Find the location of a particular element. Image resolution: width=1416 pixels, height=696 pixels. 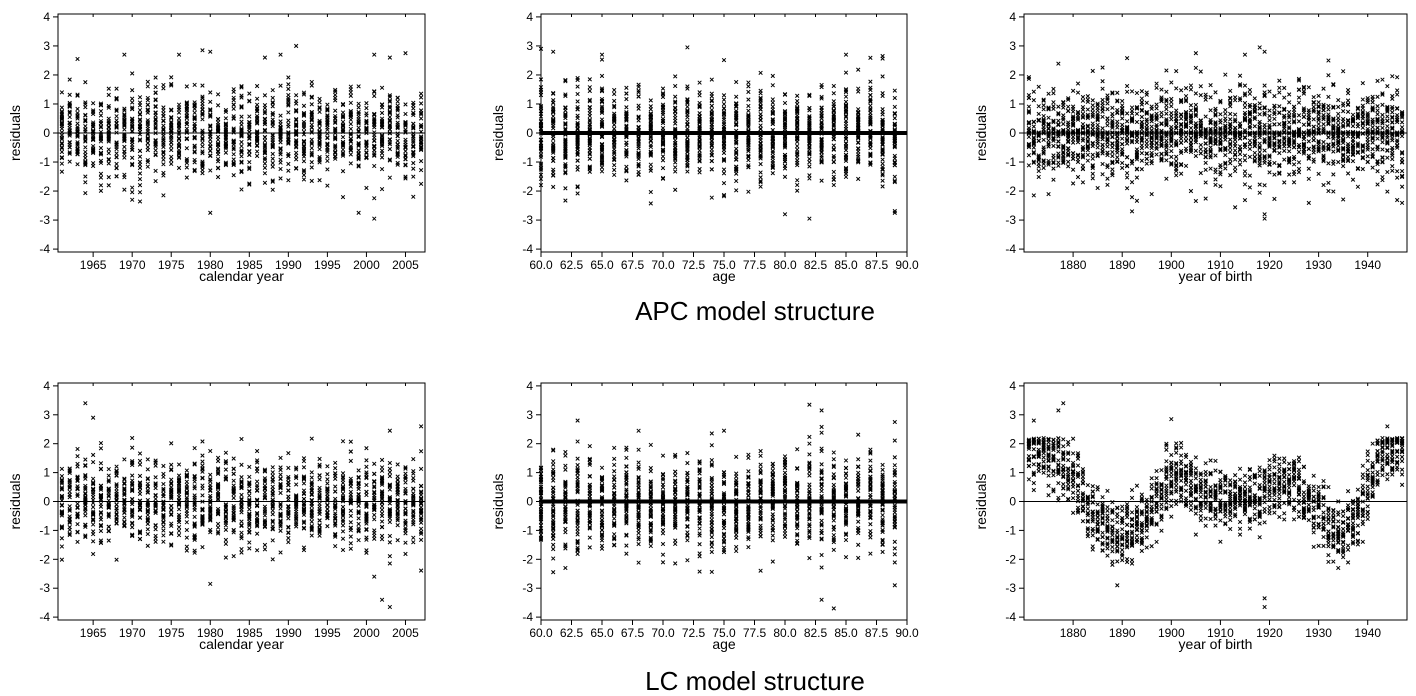

x-tick-label: 90.0 is located at coordinates (907, 265).